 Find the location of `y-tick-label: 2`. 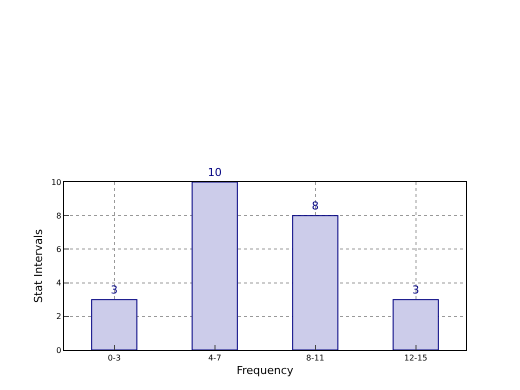

y-tick-label: 2 is located at coordinates (59, 317).